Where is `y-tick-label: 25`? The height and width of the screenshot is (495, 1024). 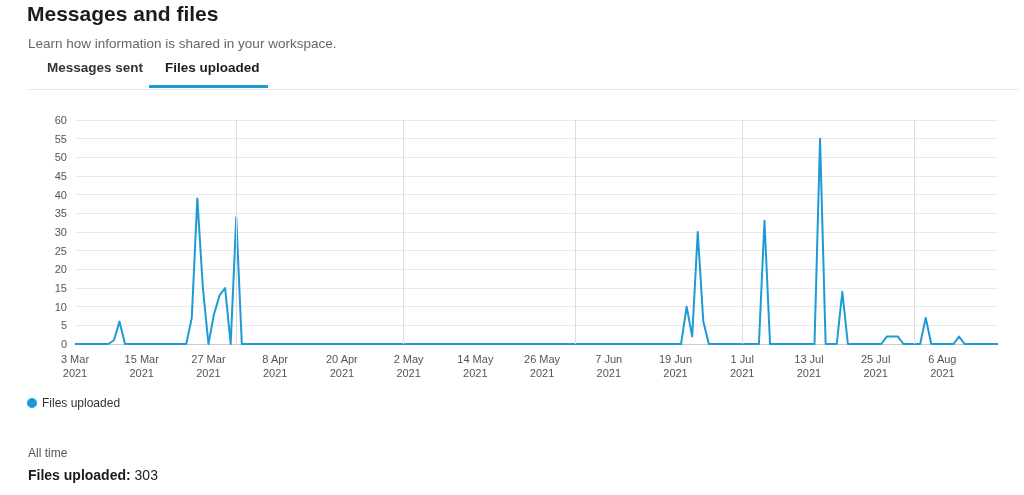
y-tick-label: 25 is located at coordinates (60, 250).